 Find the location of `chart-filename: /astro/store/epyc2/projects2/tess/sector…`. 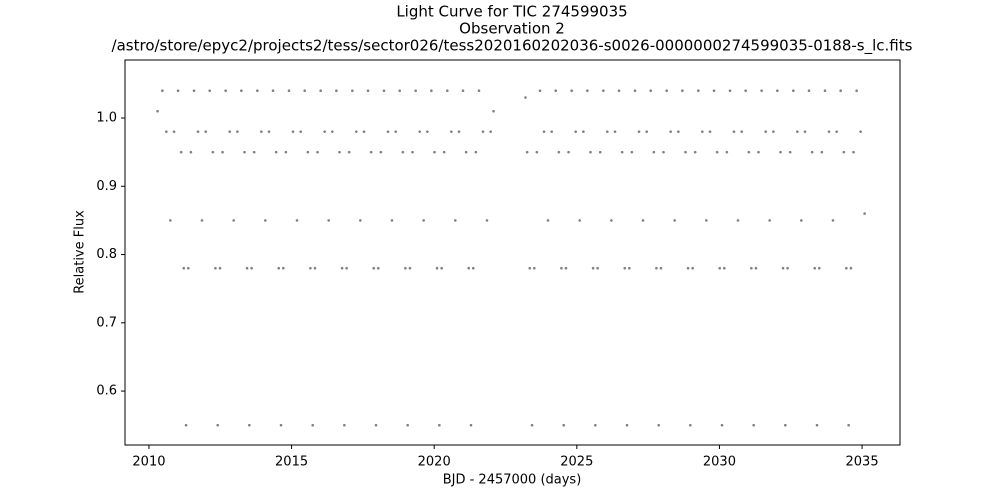

chart-filename: /astro/store/epyc2/projects2/tess/sector… is located at coordinates (512, 46).